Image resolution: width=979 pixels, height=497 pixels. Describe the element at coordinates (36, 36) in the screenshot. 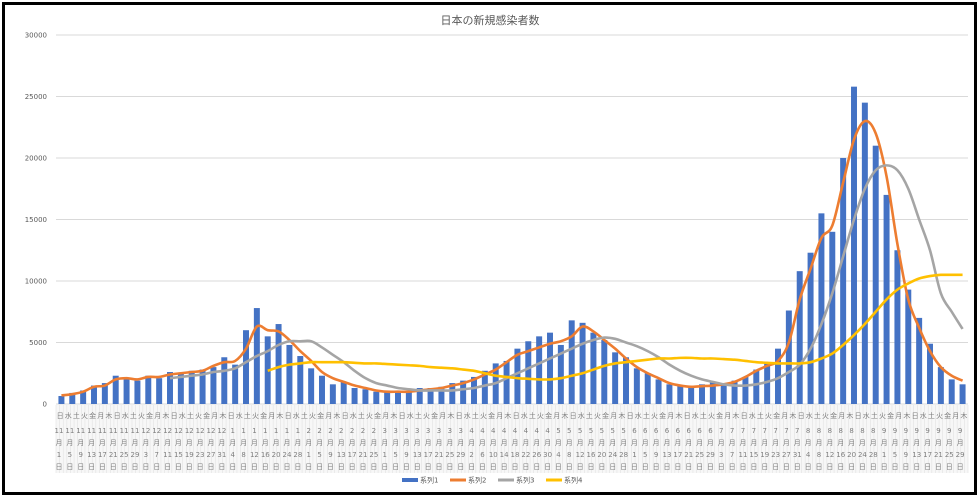

I see `y-tick-label: 30000` at that location.